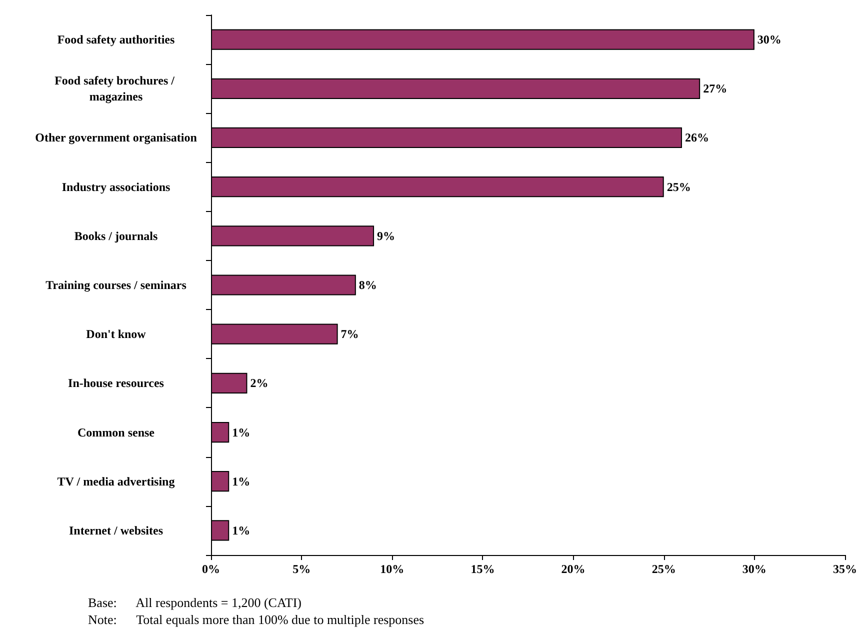 This screenshot has height=641, width=860. What do you see at coordinates (116, 89) in the screenshot?
I see `y-tick-label: Food safety brochures / magazines` at bounding box center [116, 89].